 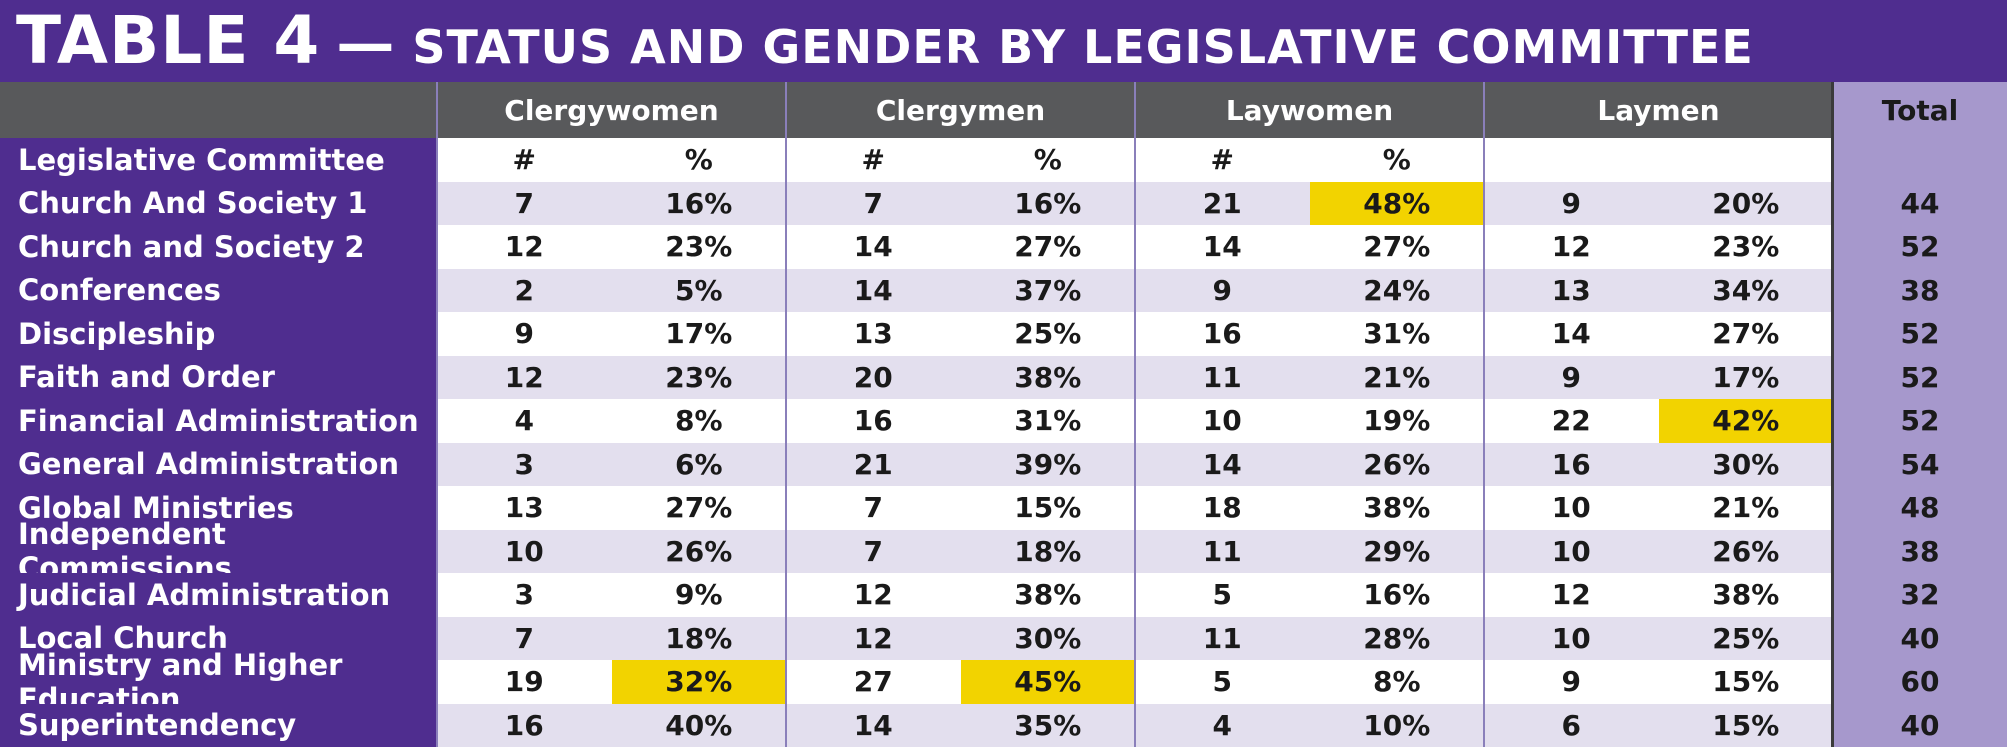 What do you see at coordinates (218, 421) in the screenshot?
I see `committee-name: Financial Administration` at bounding box center [218, 421].